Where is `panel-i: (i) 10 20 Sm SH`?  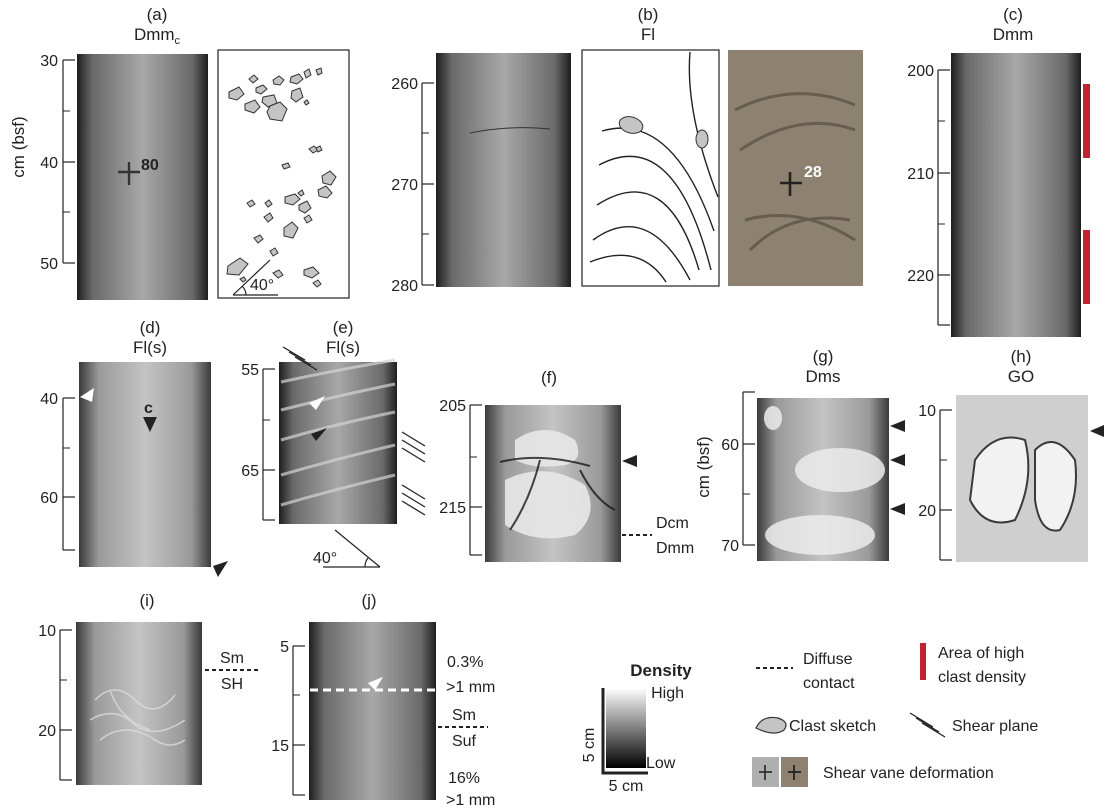
panel-i: (i) 10 20 Sm SH is located at coordinates (149, 688).